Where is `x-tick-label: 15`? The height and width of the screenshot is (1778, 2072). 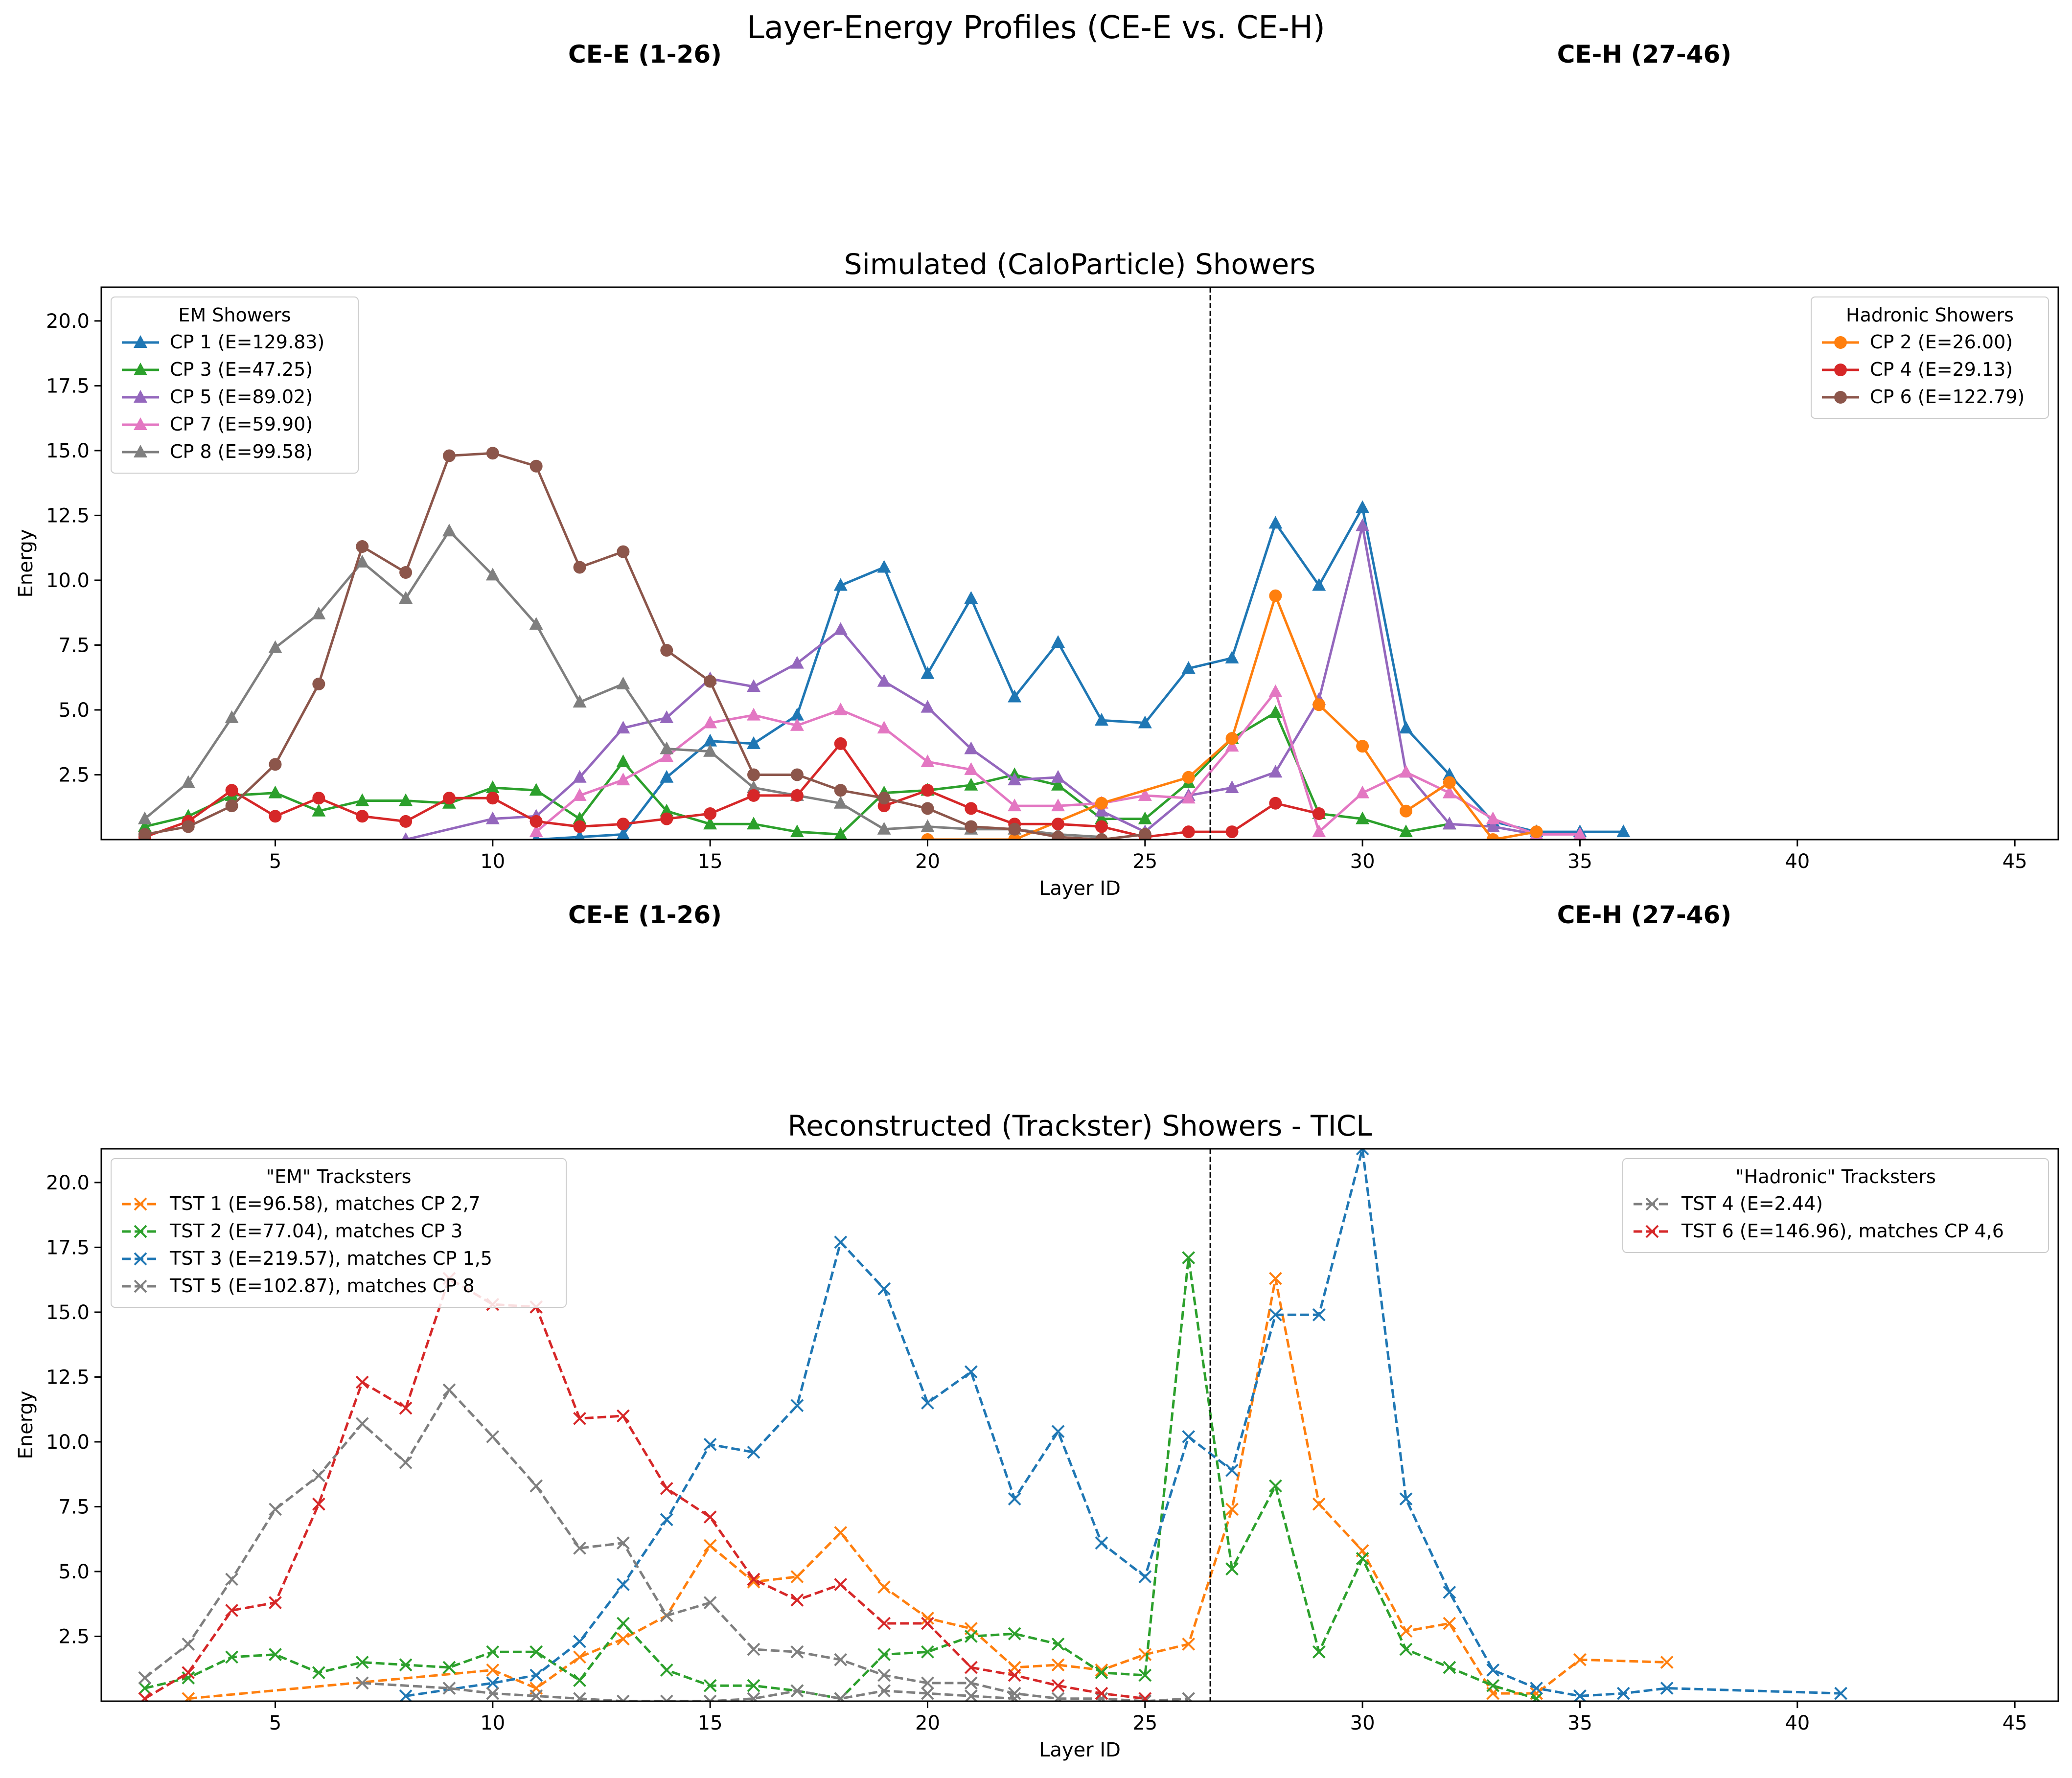 x-tick-label: 15 is located at coordinates (710, 861).